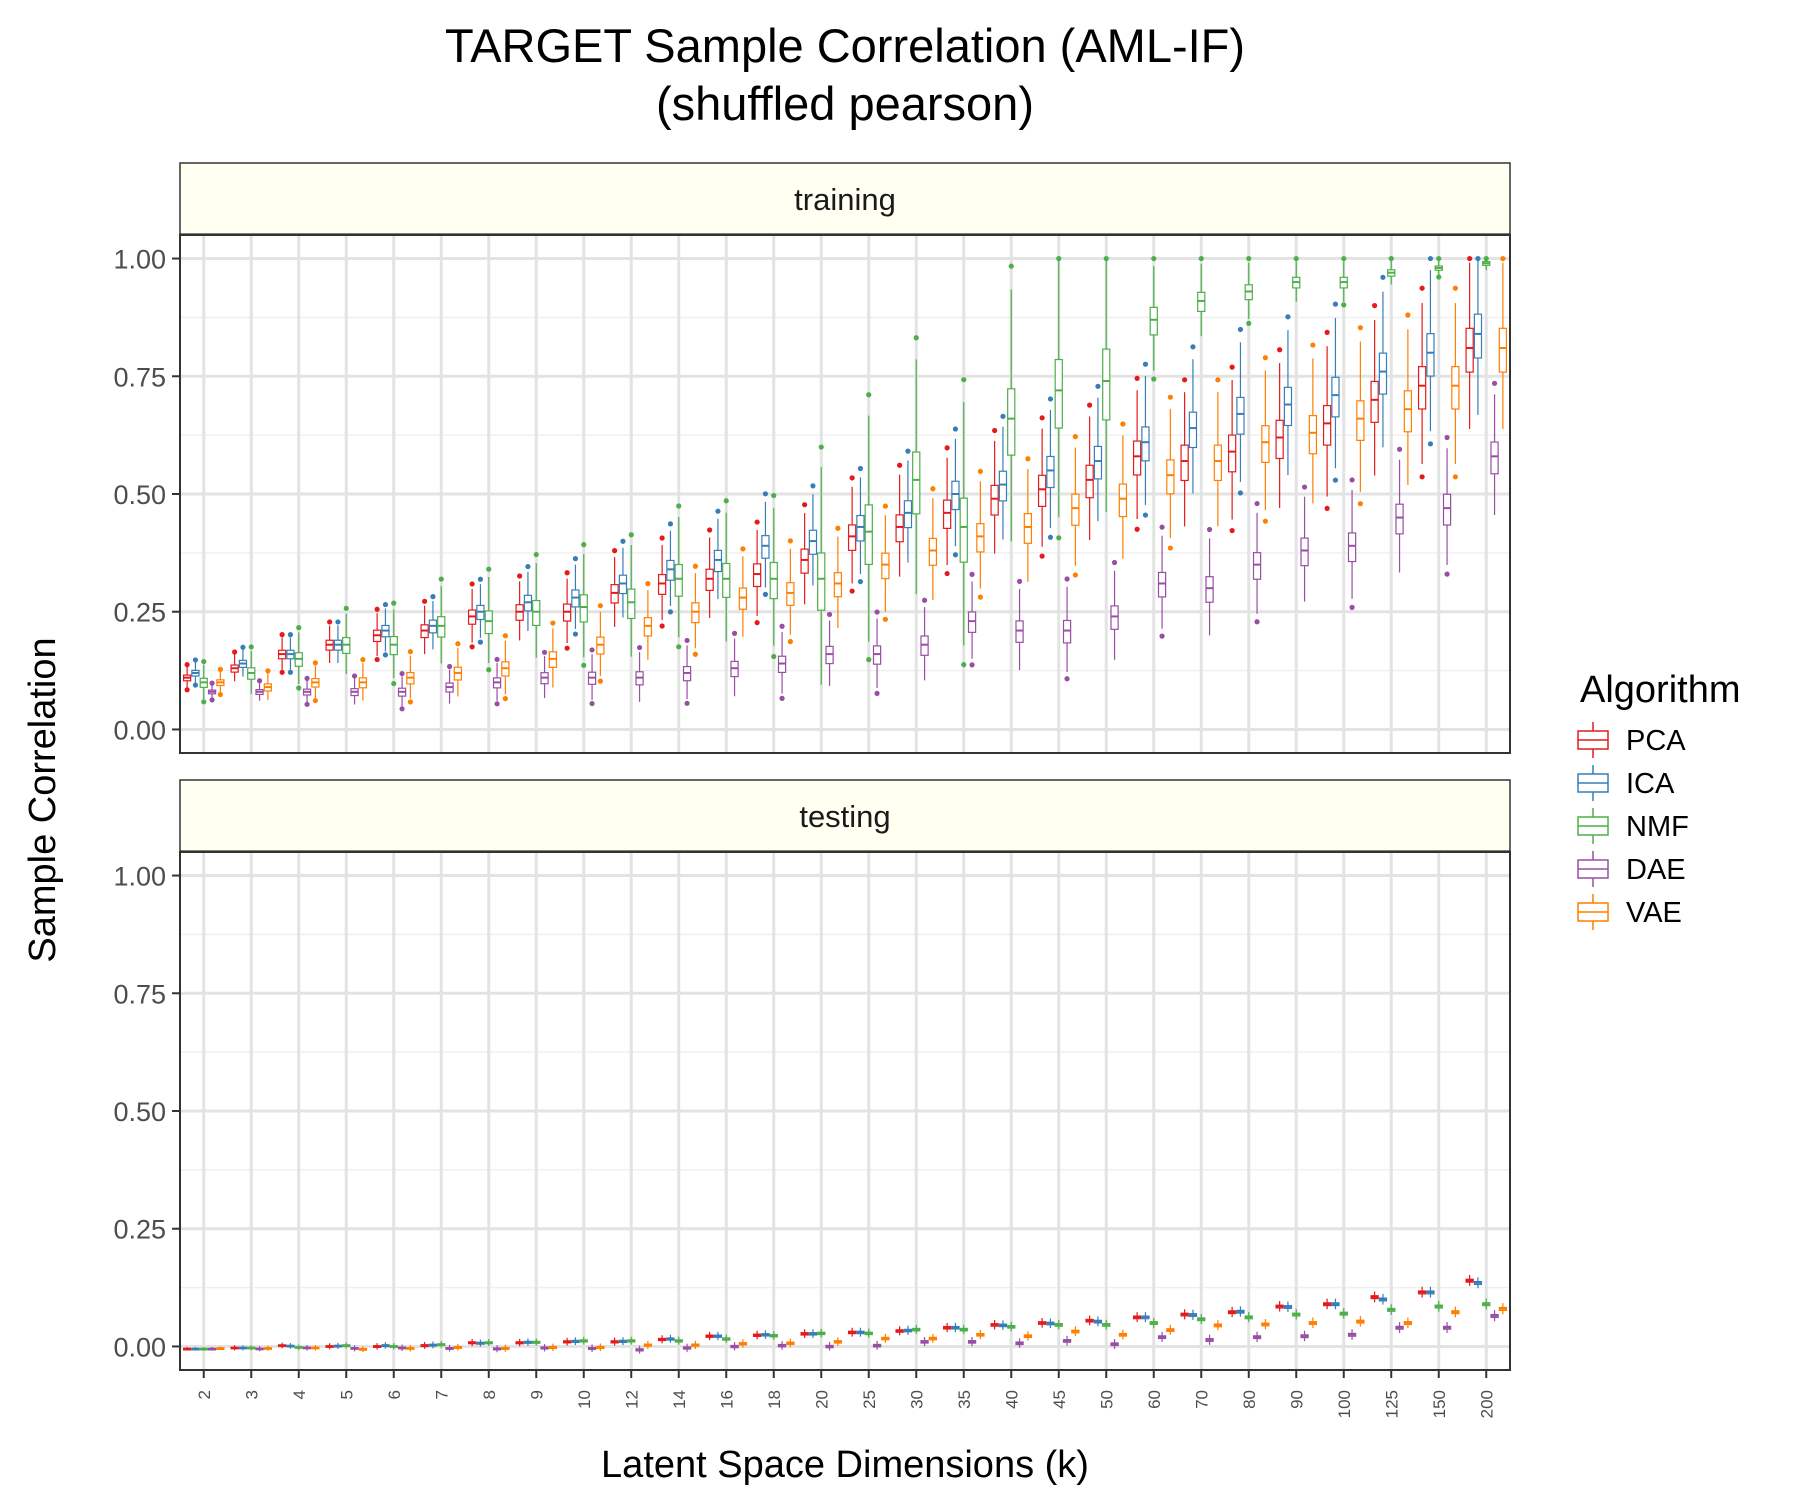 The height and width of the screenshot is (1500, 1800). What do you see at coordinates (709, 572) in the screenshot?
I see `box-pca-k16` at bounding box center [709, 572].